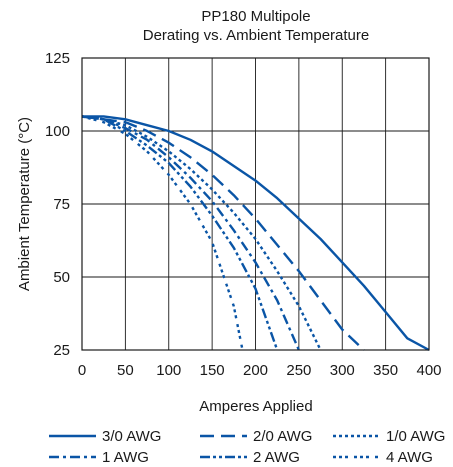 Image resolution: width=453 pixels, height=467 pixels. Describe the element at coordinates (255, 406) in the screenshot. I see `x-axis-label: Amperes Applied` at that location.